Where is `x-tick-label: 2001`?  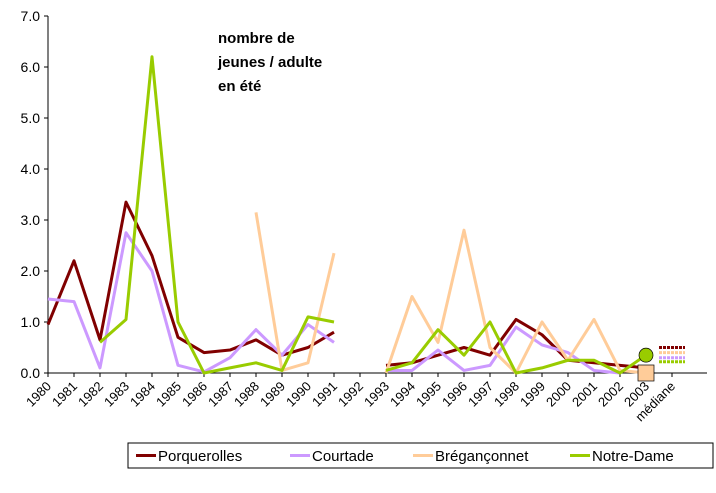
x-tick-label: 2001 is located at coordinates (584, 394).